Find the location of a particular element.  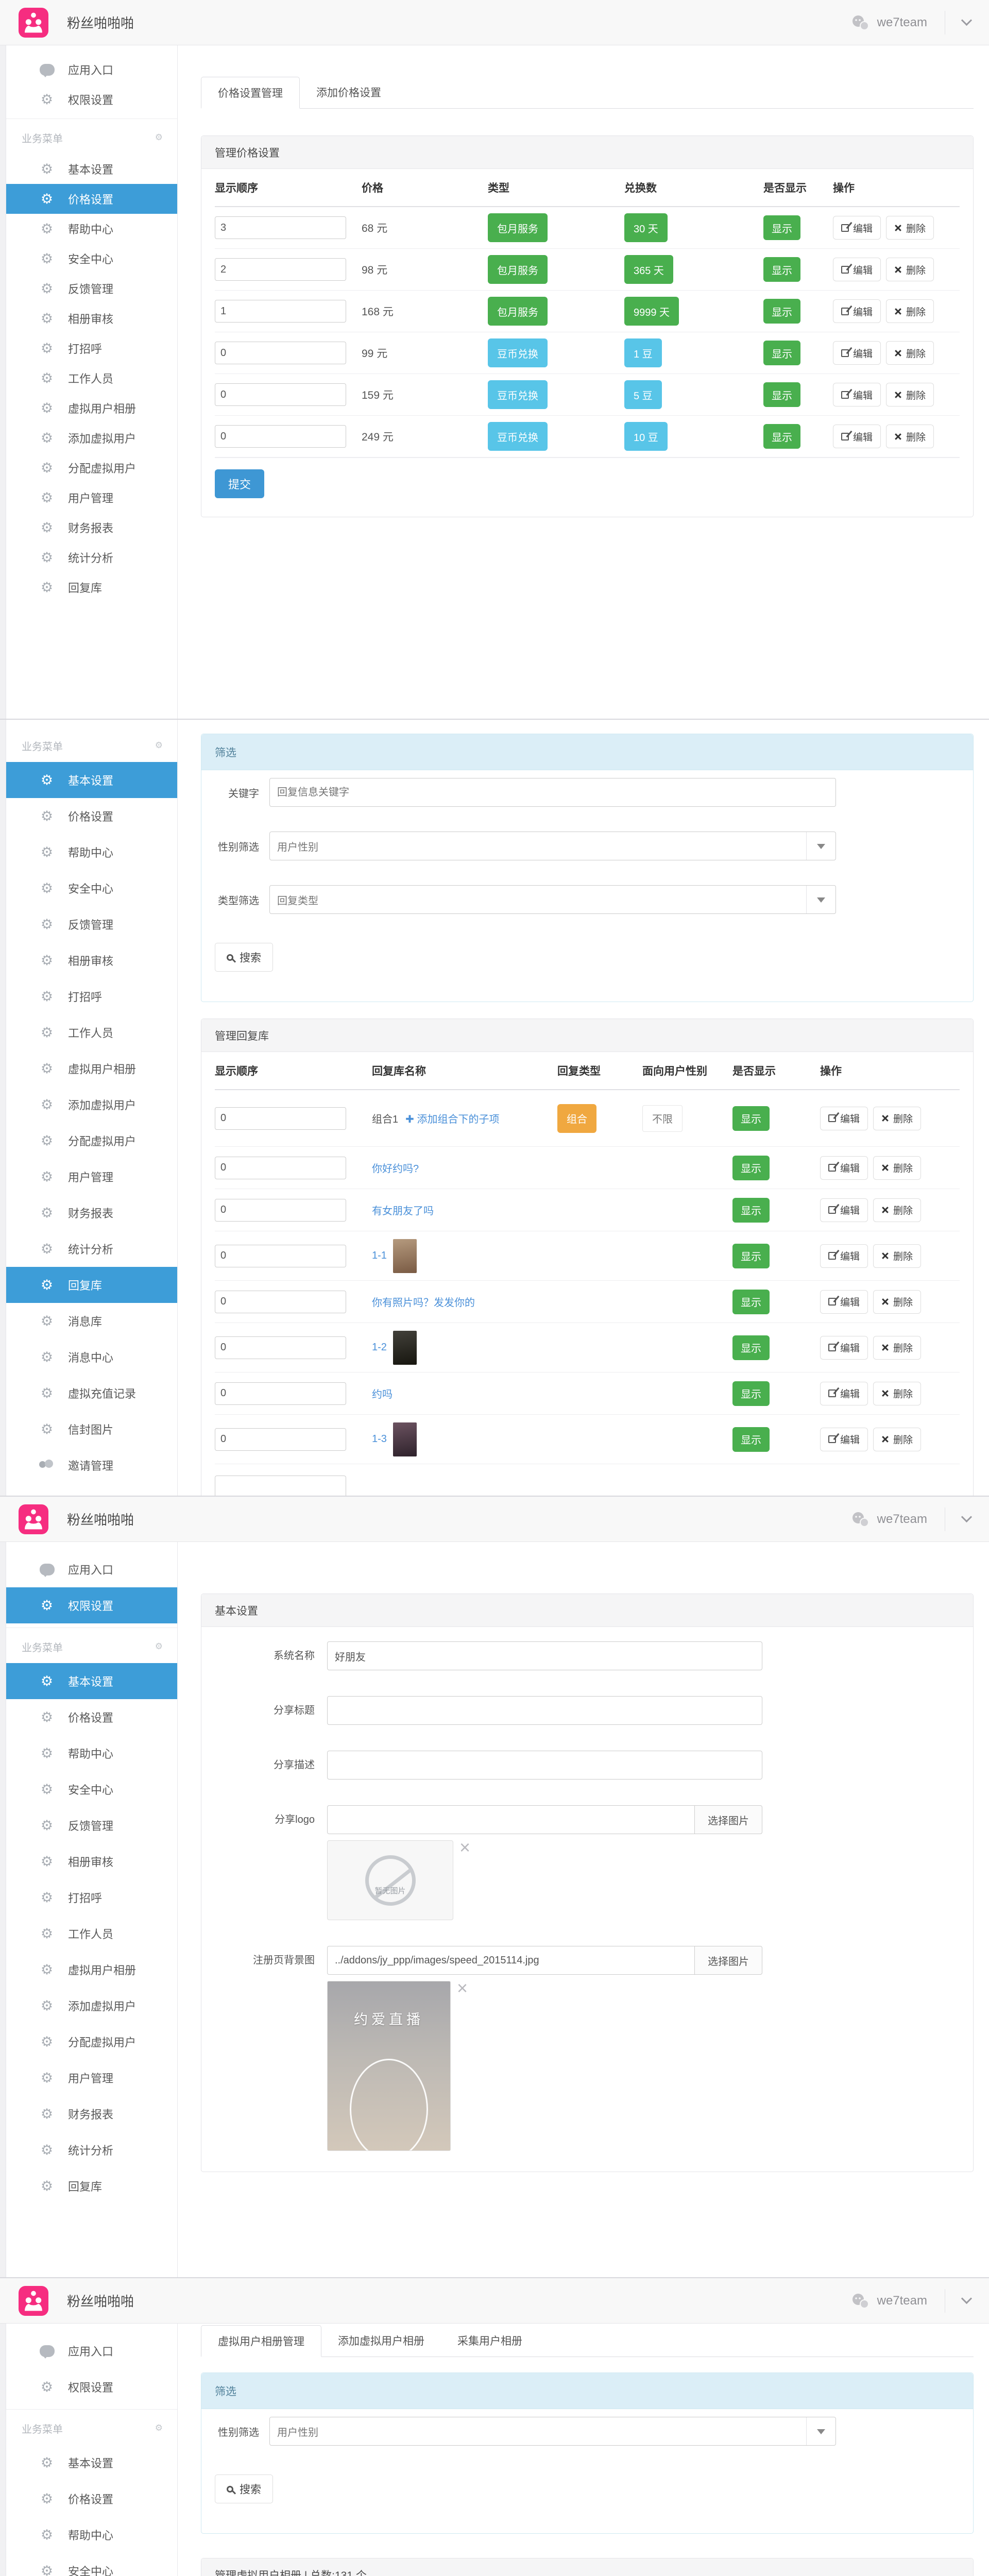

tab-add-price: 添加价格设置 is located at coordinates (348, 93).